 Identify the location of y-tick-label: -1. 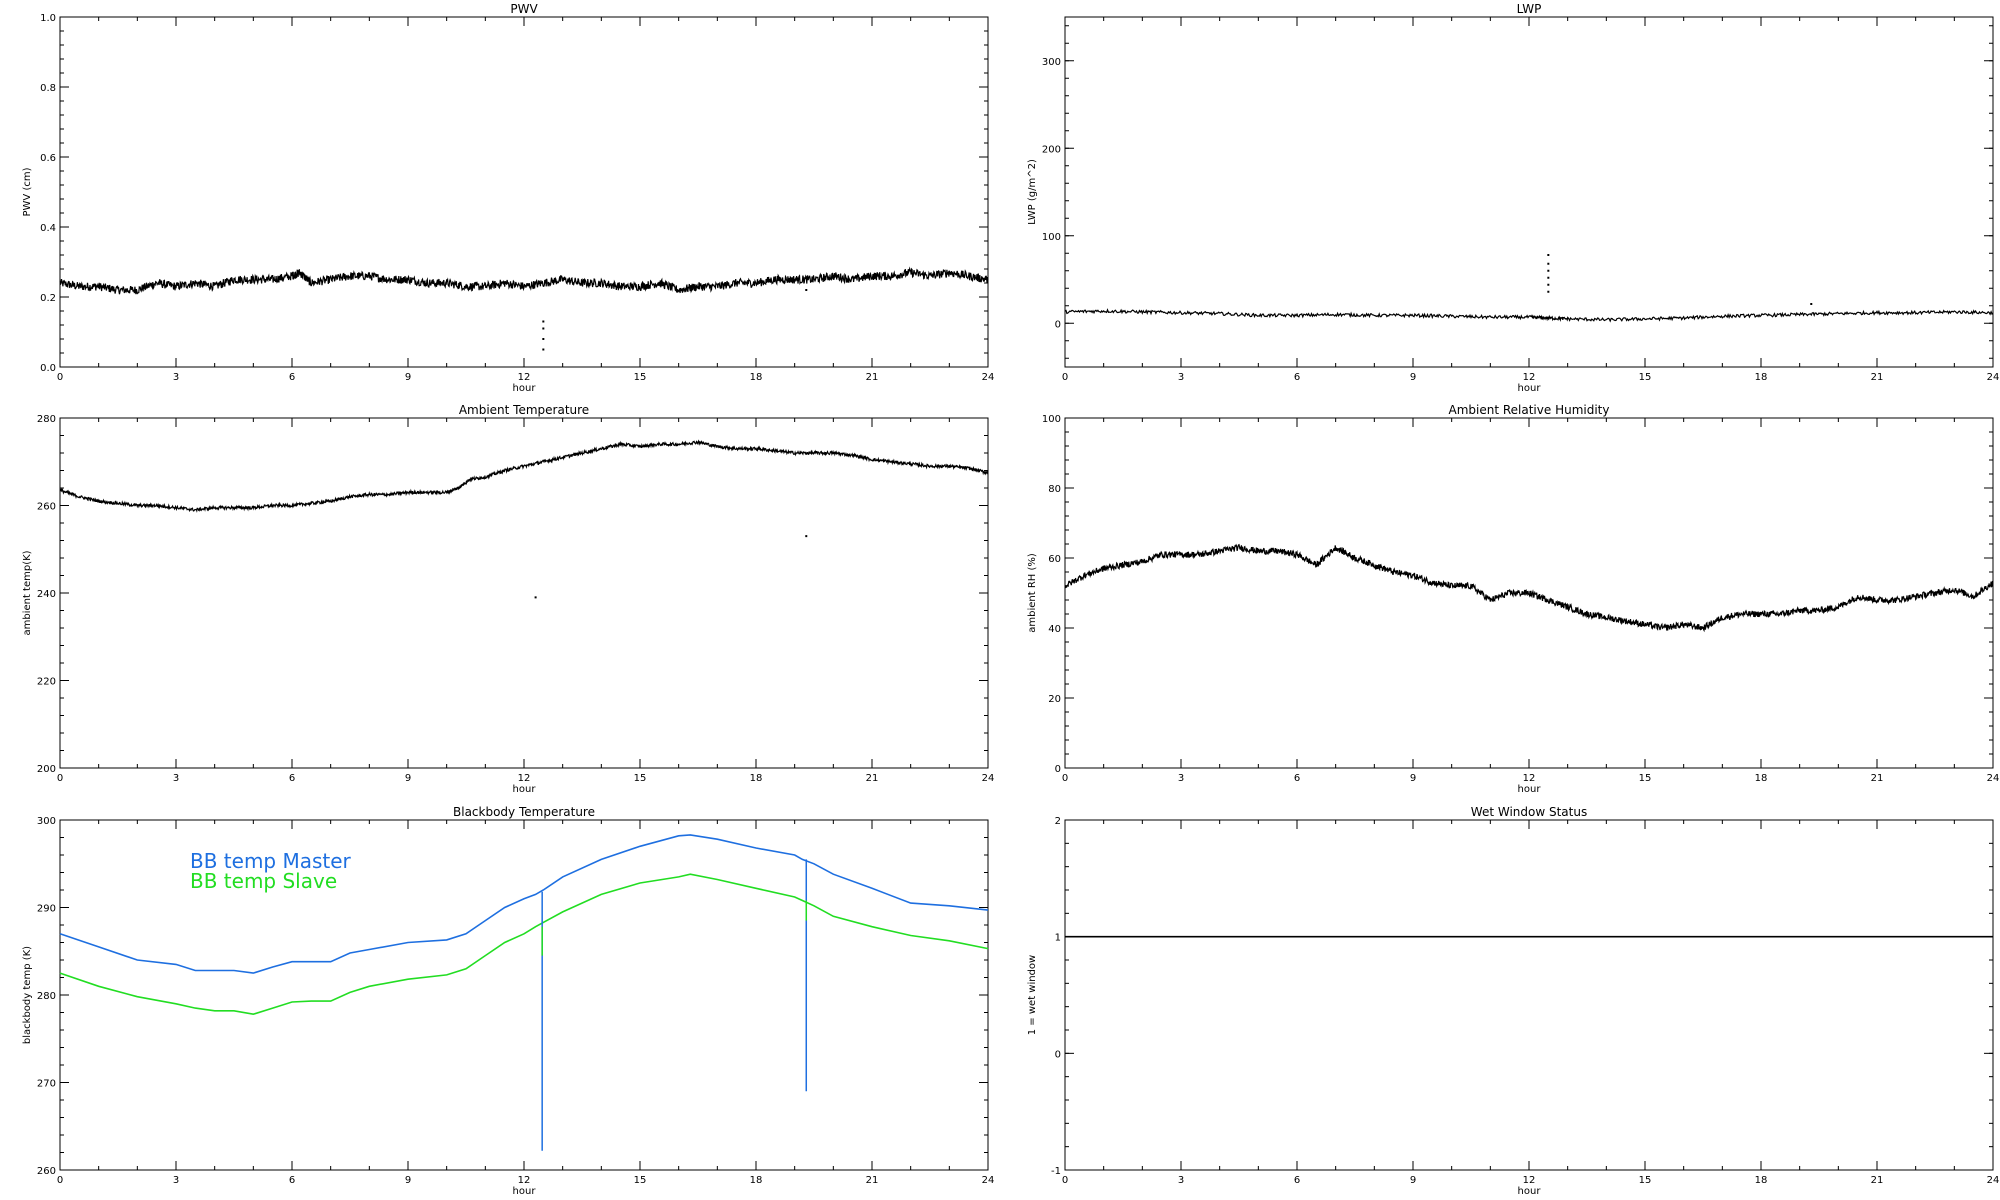
(1056, 1171).